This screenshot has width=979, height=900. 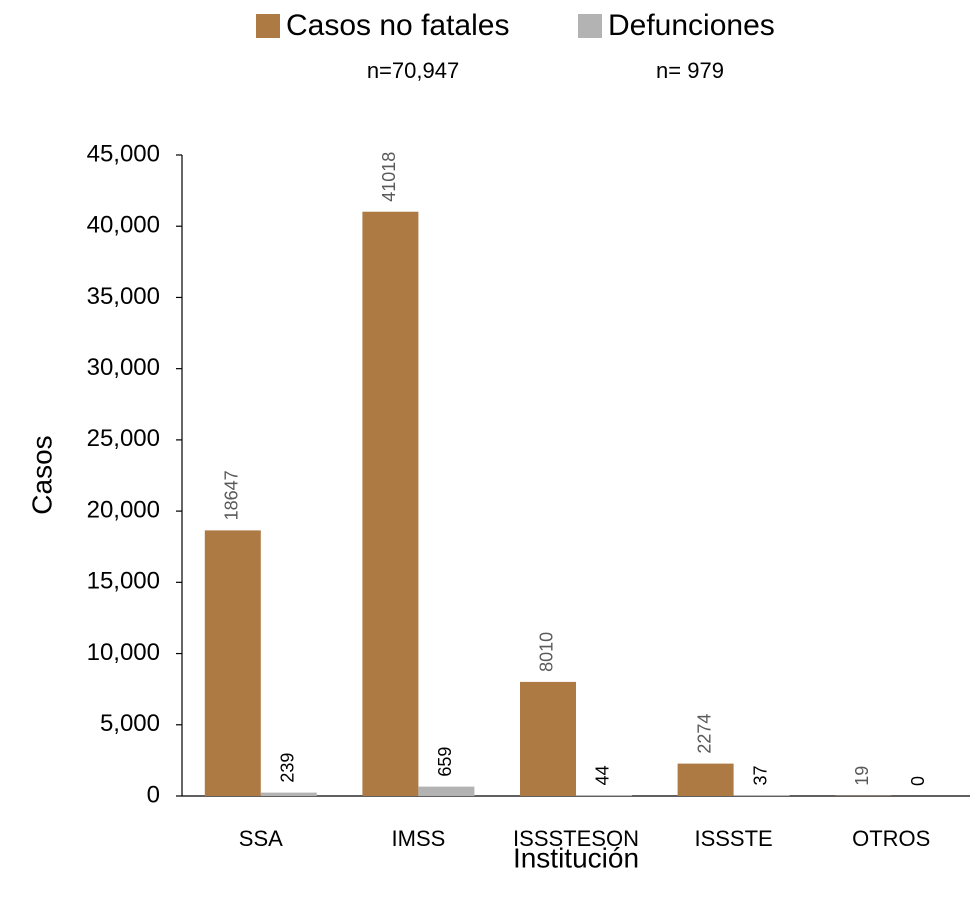 I want to click on value-label: 2274, so click(x=704, y=734).